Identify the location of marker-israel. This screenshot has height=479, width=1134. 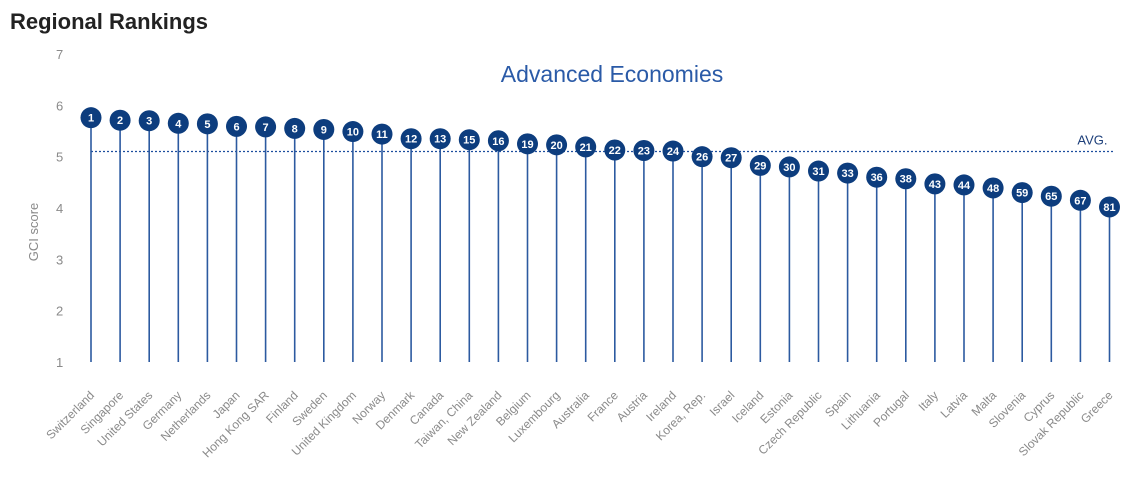
(731, 158).